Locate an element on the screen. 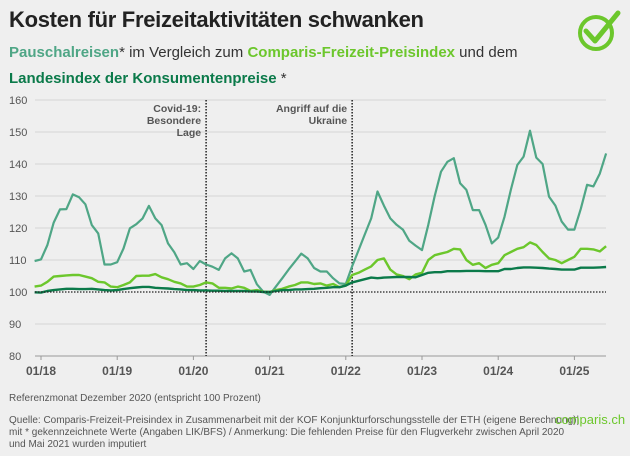  y-tick-label: 160 is located at coordinates (18, 101).